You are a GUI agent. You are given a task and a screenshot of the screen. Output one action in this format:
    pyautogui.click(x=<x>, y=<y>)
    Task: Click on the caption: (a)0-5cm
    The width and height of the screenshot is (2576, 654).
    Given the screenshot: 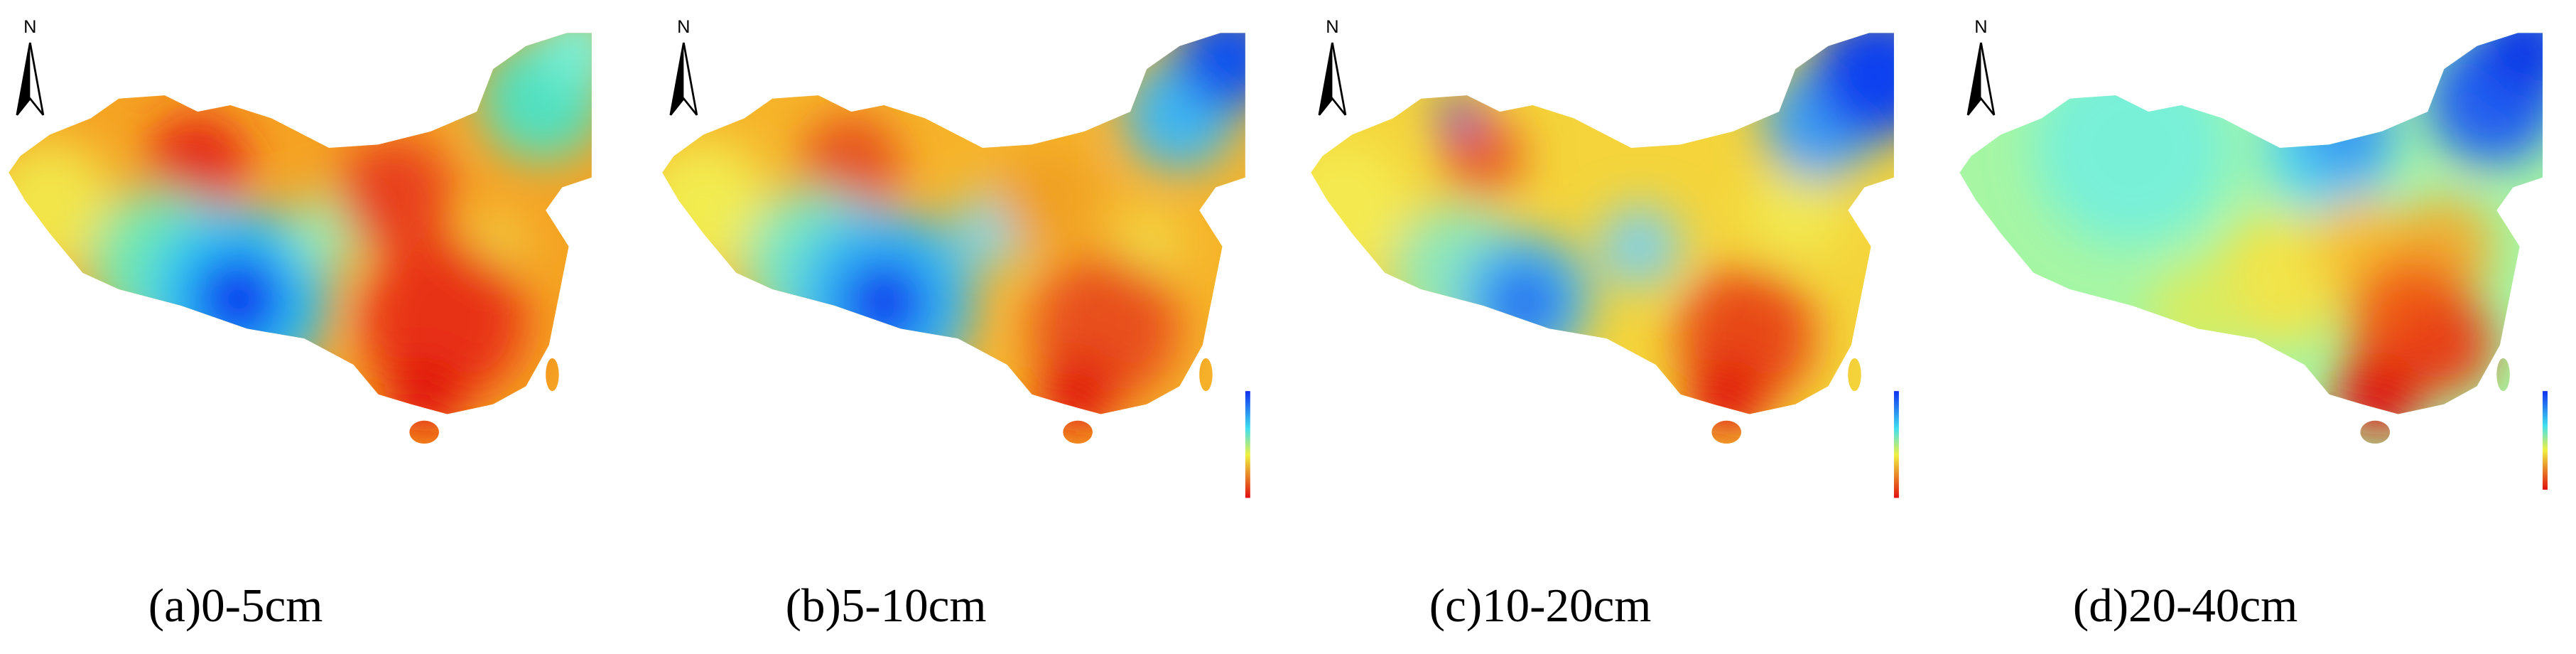 What is the action you would take?
    pyautogui.click(x=235, y=605)
    